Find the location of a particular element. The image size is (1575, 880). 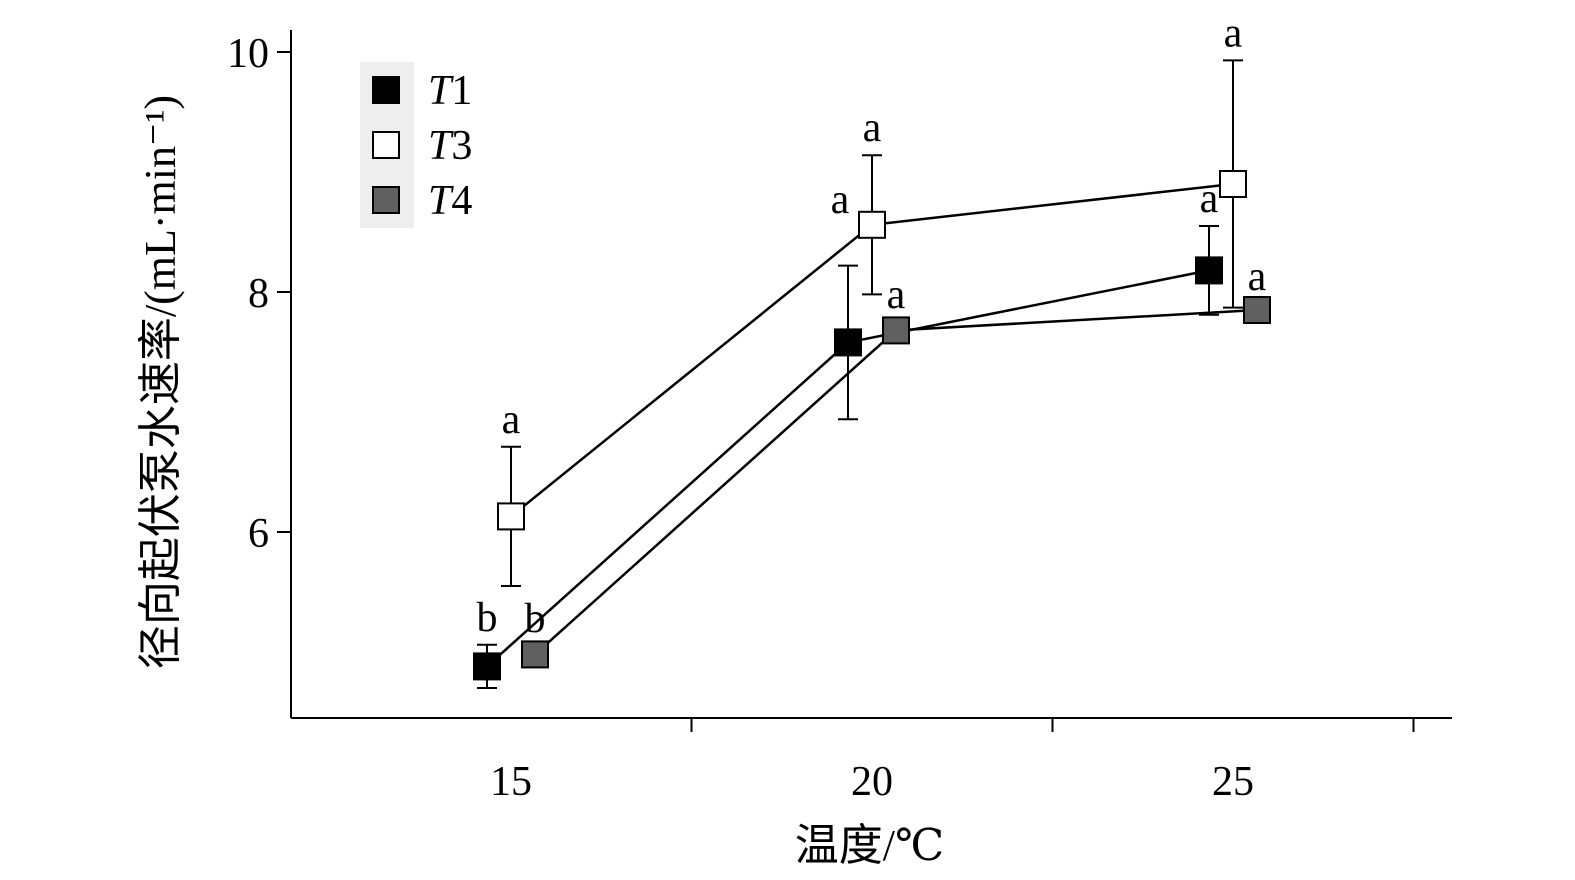

y-tick-label: 6 is located at coordinates (258, 534).